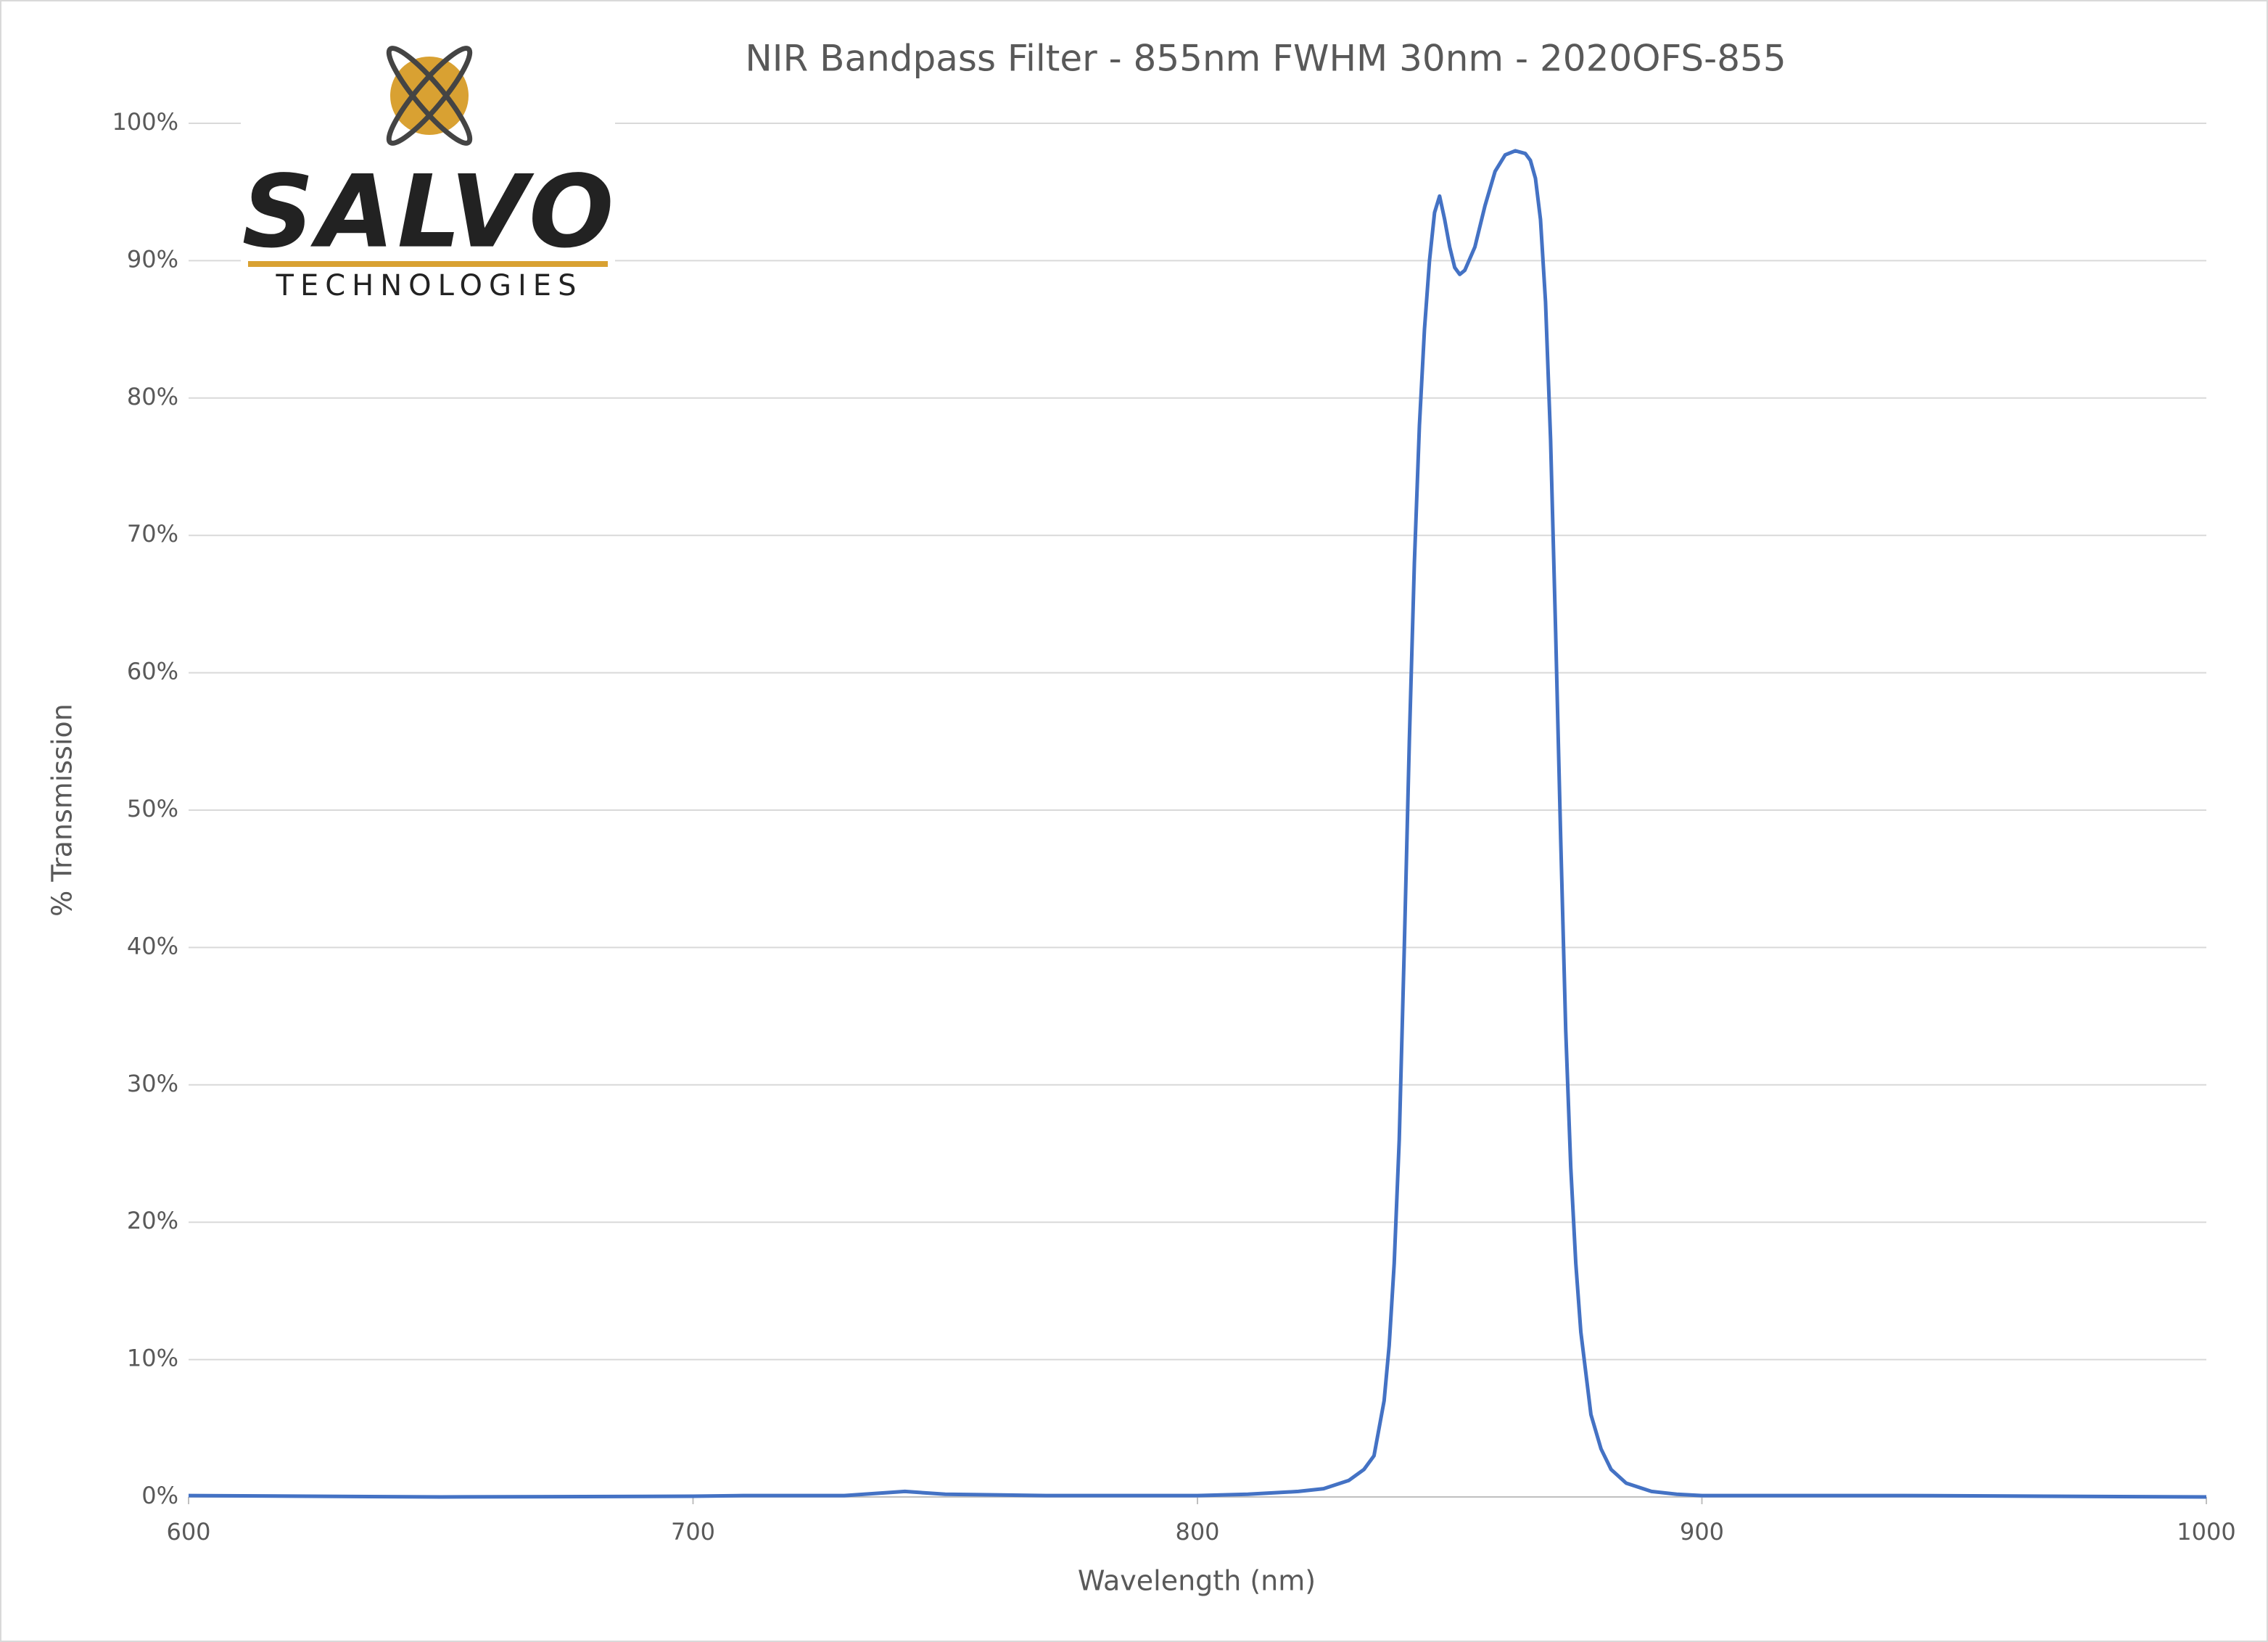 This screenshot has height=1642, width=2268. I want to click on logo-circle, so click(429, 96).